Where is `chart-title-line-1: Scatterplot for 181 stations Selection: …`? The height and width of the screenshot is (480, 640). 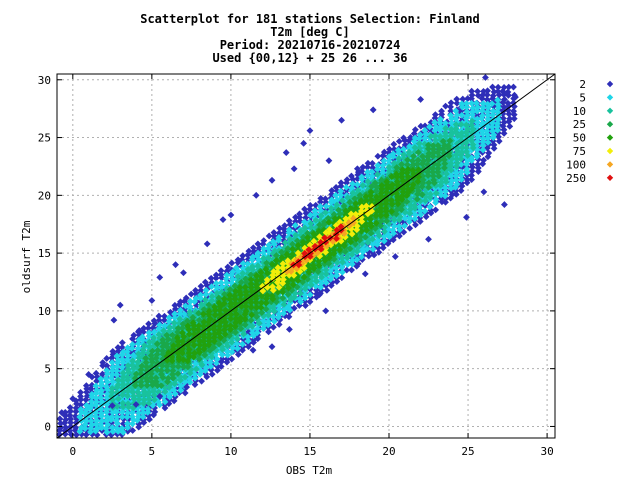 chart-title-line-1: Scatterplot for 181 stations Selection: … is located at coordinates (310, 19).